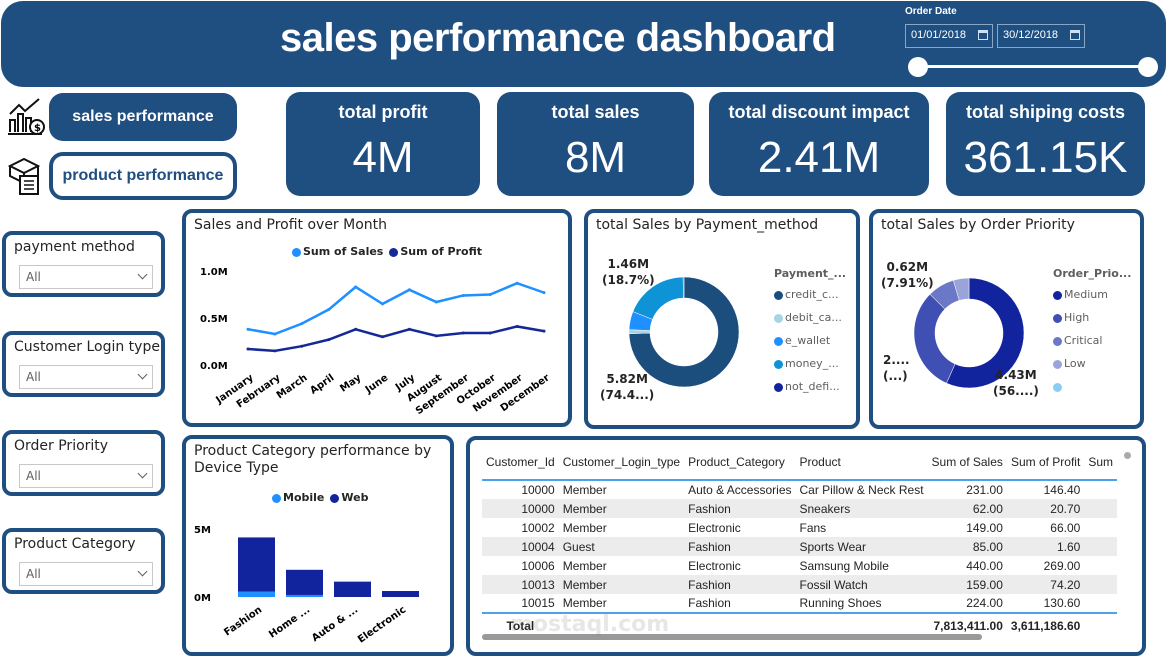  I want to click on chevron-down-icon, so click(142, 374).